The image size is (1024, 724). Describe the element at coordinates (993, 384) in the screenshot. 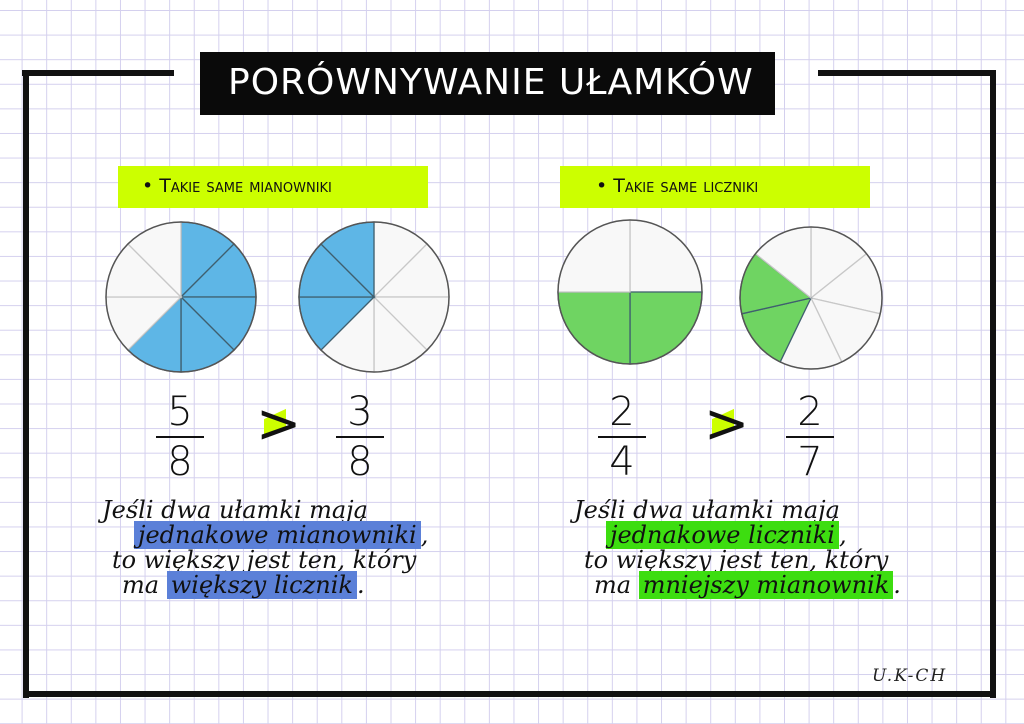

I see `frame-right` at that location.